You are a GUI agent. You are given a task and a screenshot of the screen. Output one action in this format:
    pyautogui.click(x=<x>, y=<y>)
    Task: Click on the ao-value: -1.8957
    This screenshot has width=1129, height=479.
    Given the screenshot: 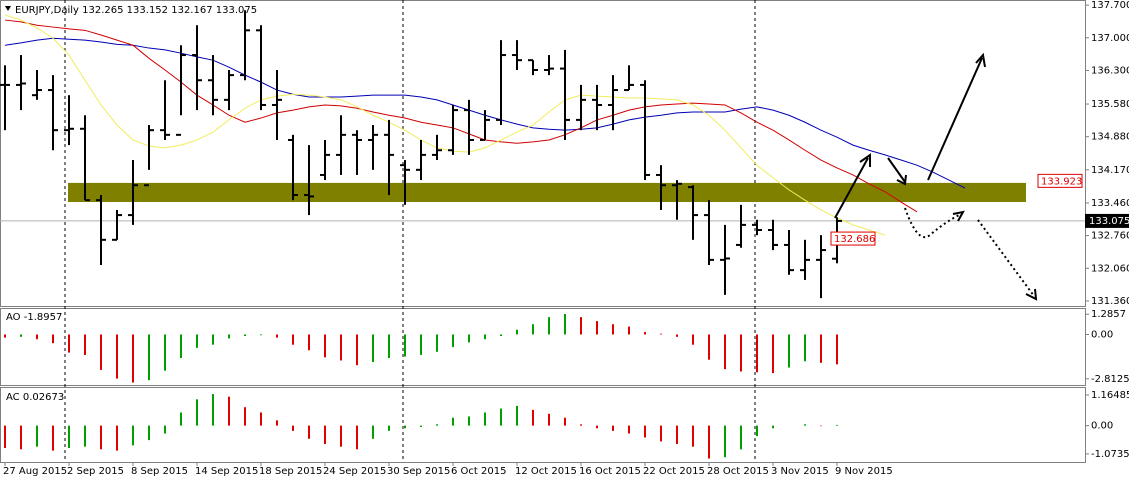 What is the action you would take?
    pyautogui.click(x=43, y=317)
    